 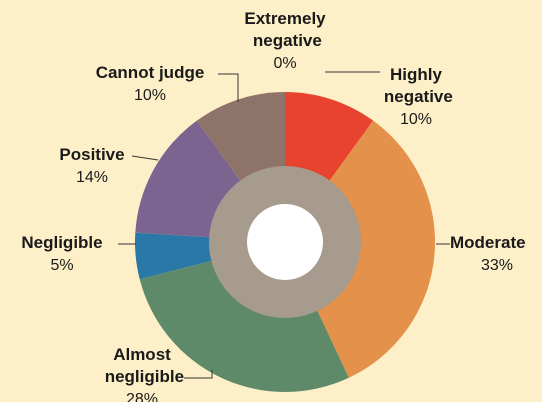 What do you see at coordinates (92, 177) in the screenshot?
I see `value-label: 14%` at bounding box center [92, 177].